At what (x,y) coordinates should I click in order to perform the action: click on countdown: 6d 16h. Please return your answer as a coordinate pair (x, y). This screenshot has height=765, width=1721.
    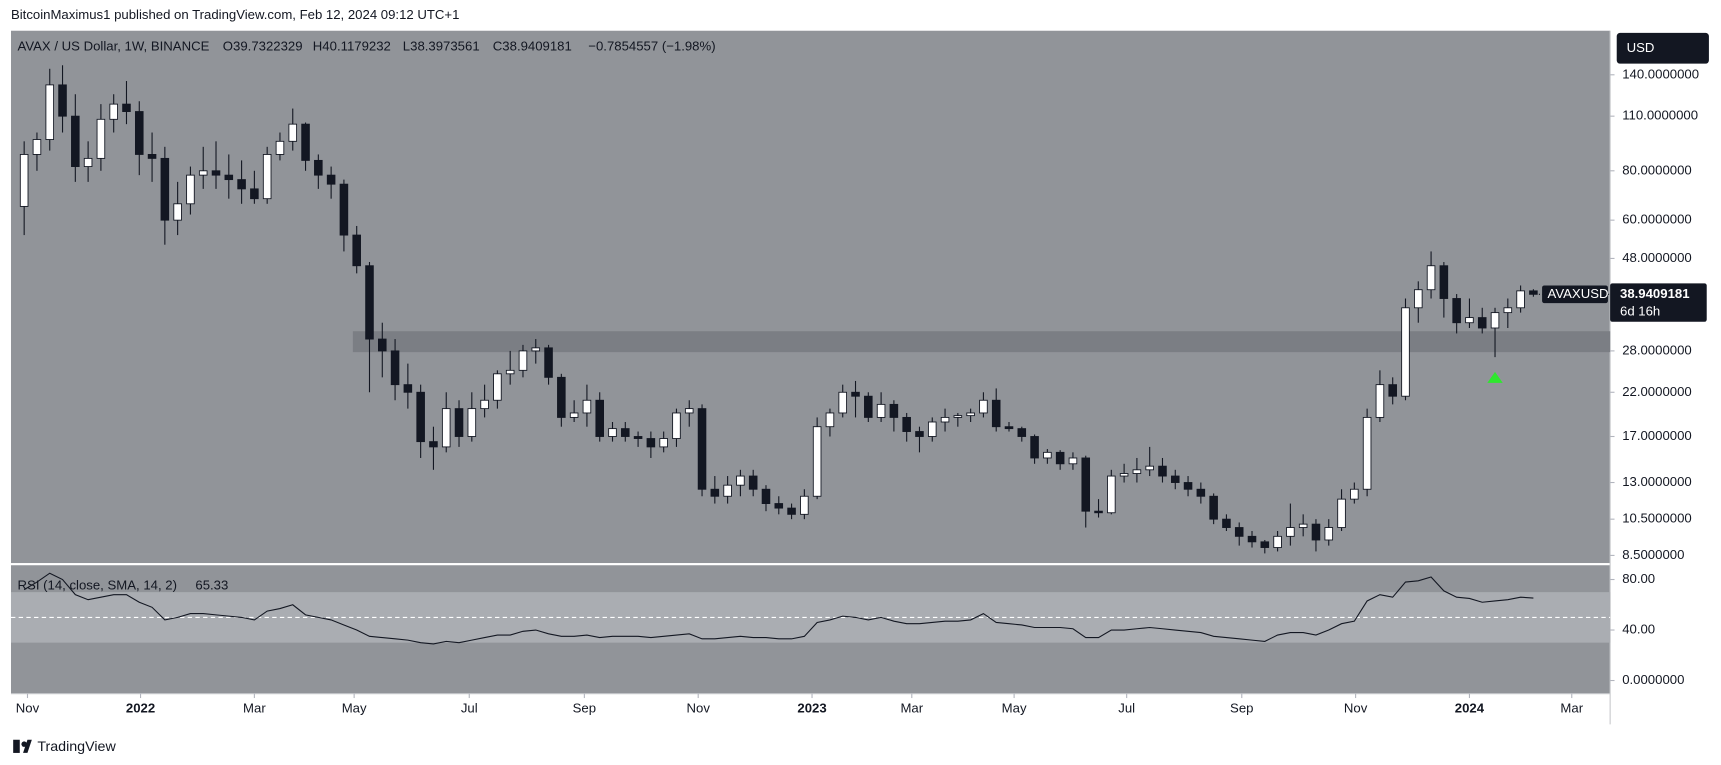
    Looking at the image, I should click on (1640, 310).